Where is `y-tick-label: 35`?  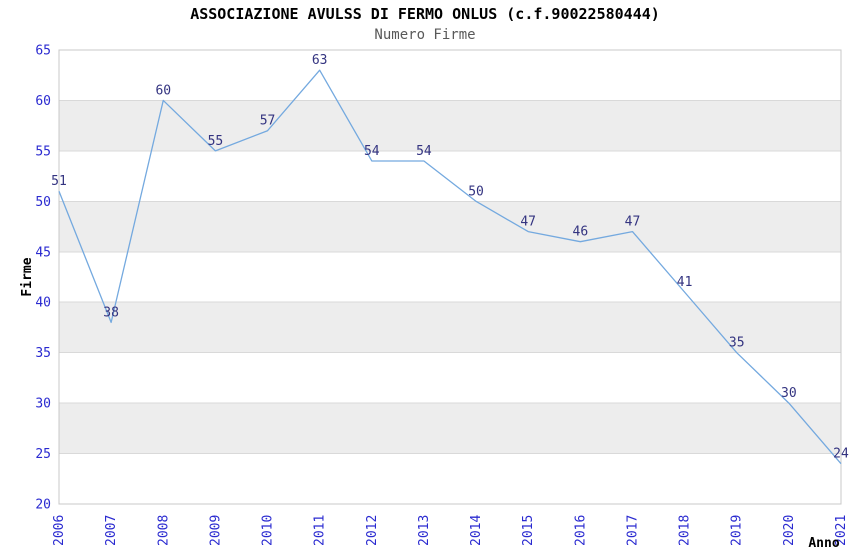
y-tick-label: 35 is located at coordinates (43, 353).